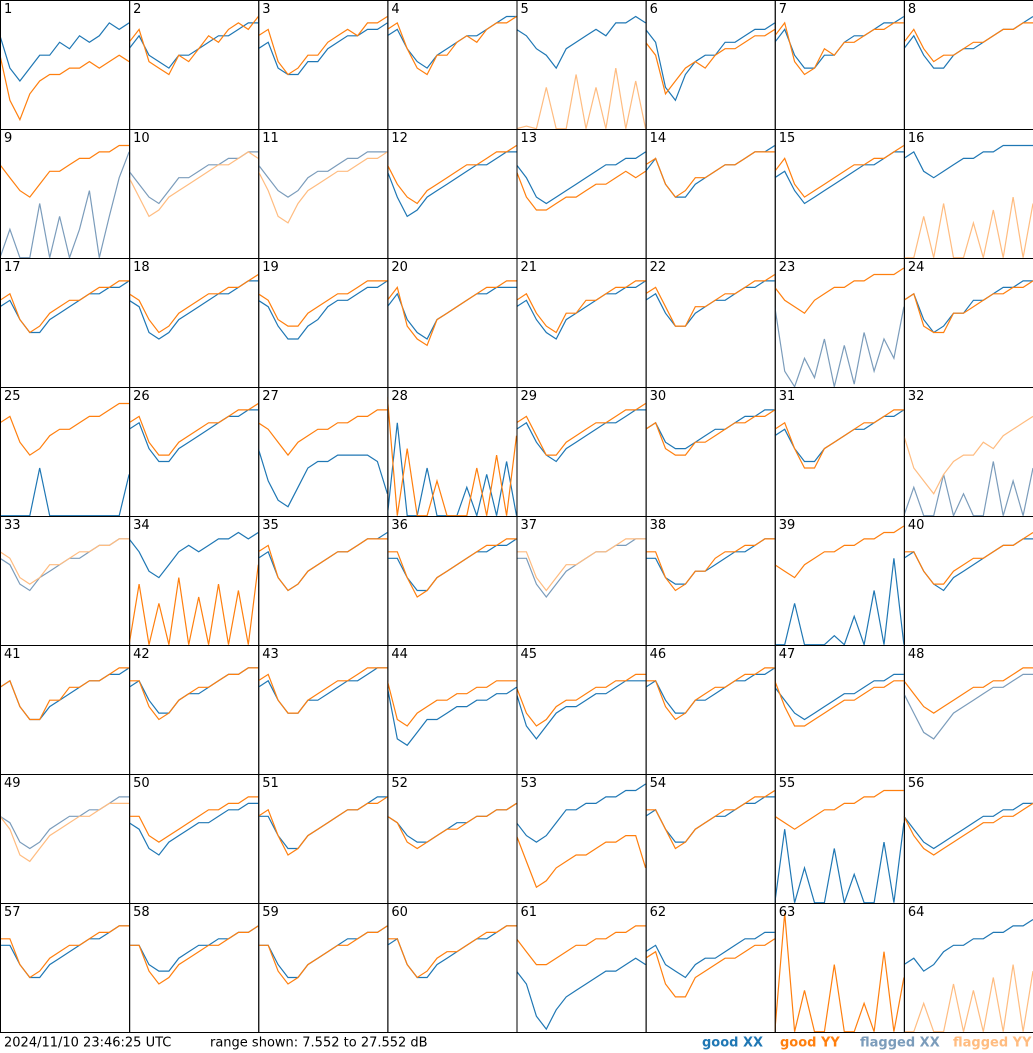 The height and width of the screenshot is (1053, 1033). I want to click on panel: 46, so click(710, 710).